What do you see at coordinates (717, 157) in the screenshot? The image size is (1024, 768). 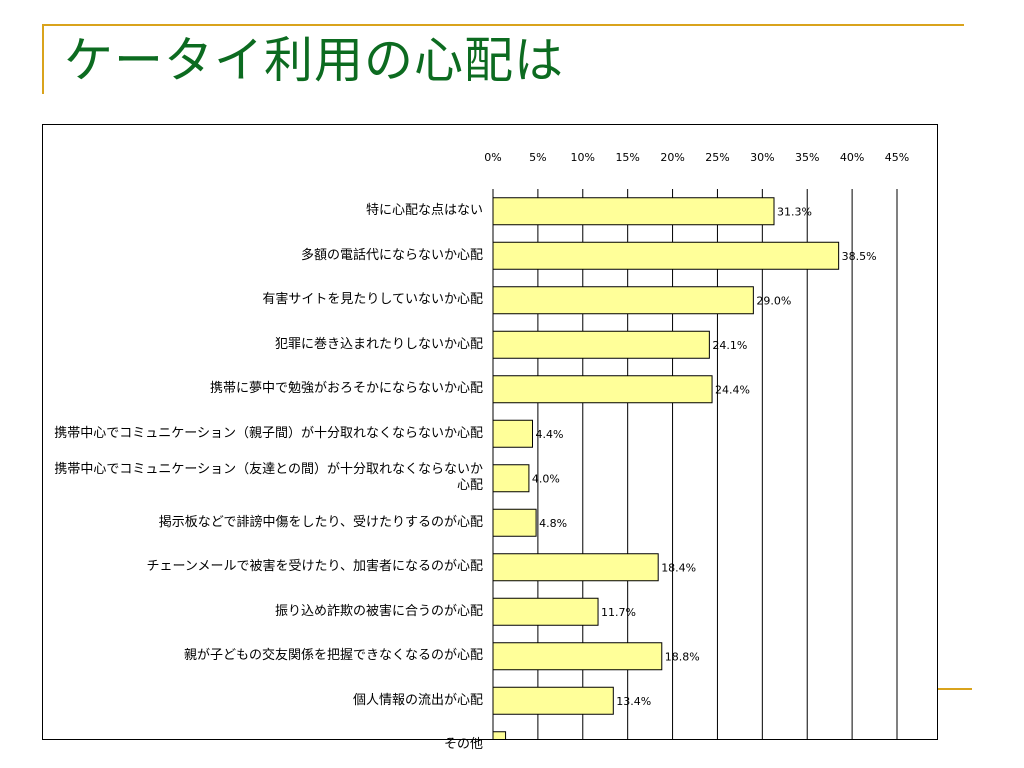 I see `x-tick-label: 25%` at bounding box center [717, 157].